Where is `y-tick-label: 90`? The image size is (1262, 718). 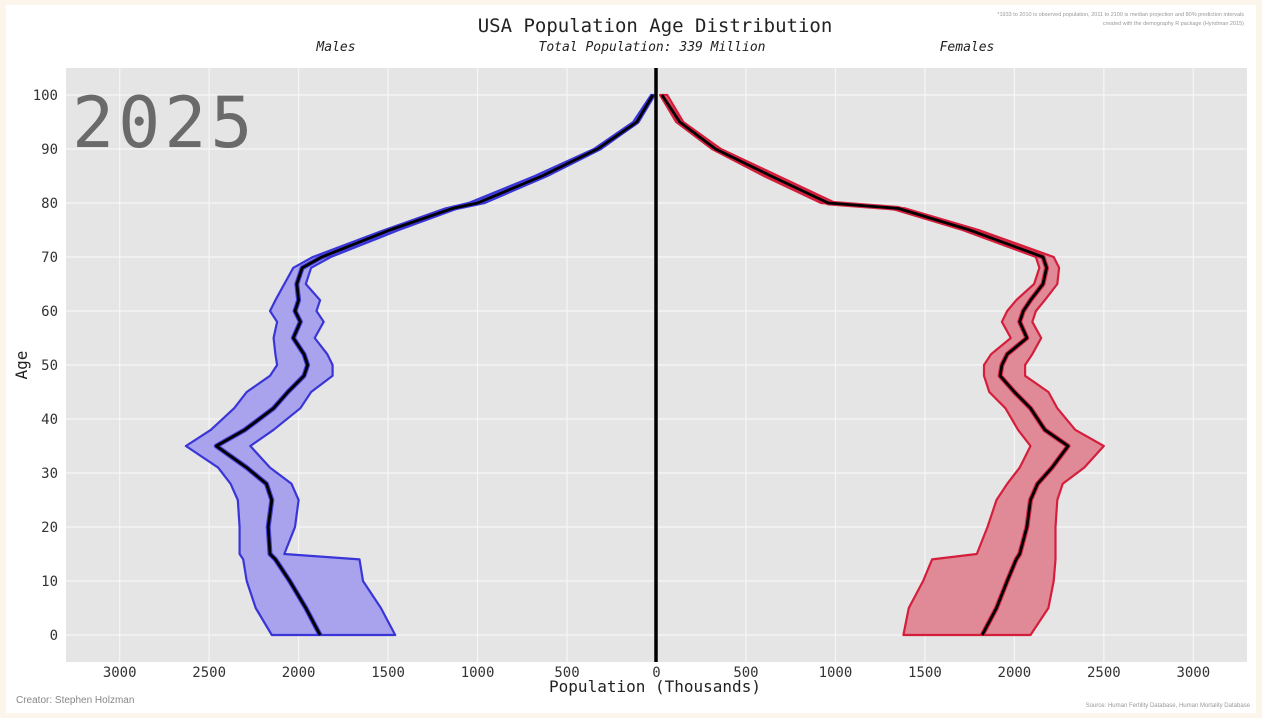 y-tick-label: 90 is located at coordinates (49, 150).